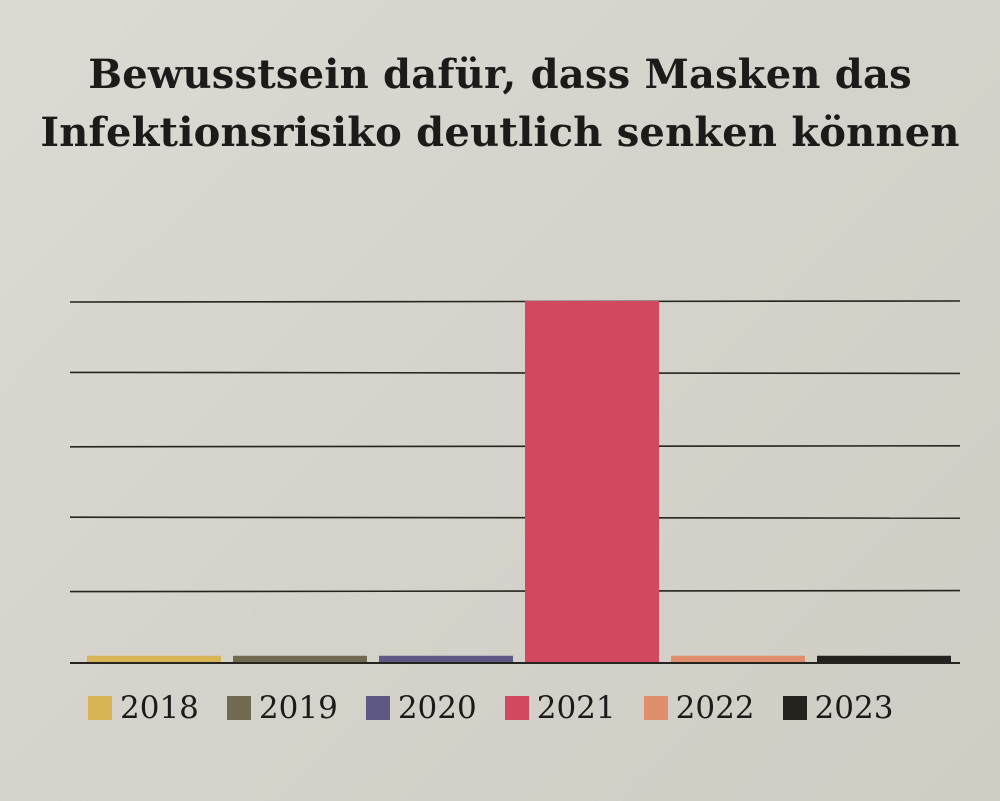 The height and width of the screenshot is (801, 1000). What do you see at coordinates (500, 74) in the screenshot?
I see `chart-title-line-1: Bewusstsein dafür, dass Masken das` at bounding box center [500, 74].